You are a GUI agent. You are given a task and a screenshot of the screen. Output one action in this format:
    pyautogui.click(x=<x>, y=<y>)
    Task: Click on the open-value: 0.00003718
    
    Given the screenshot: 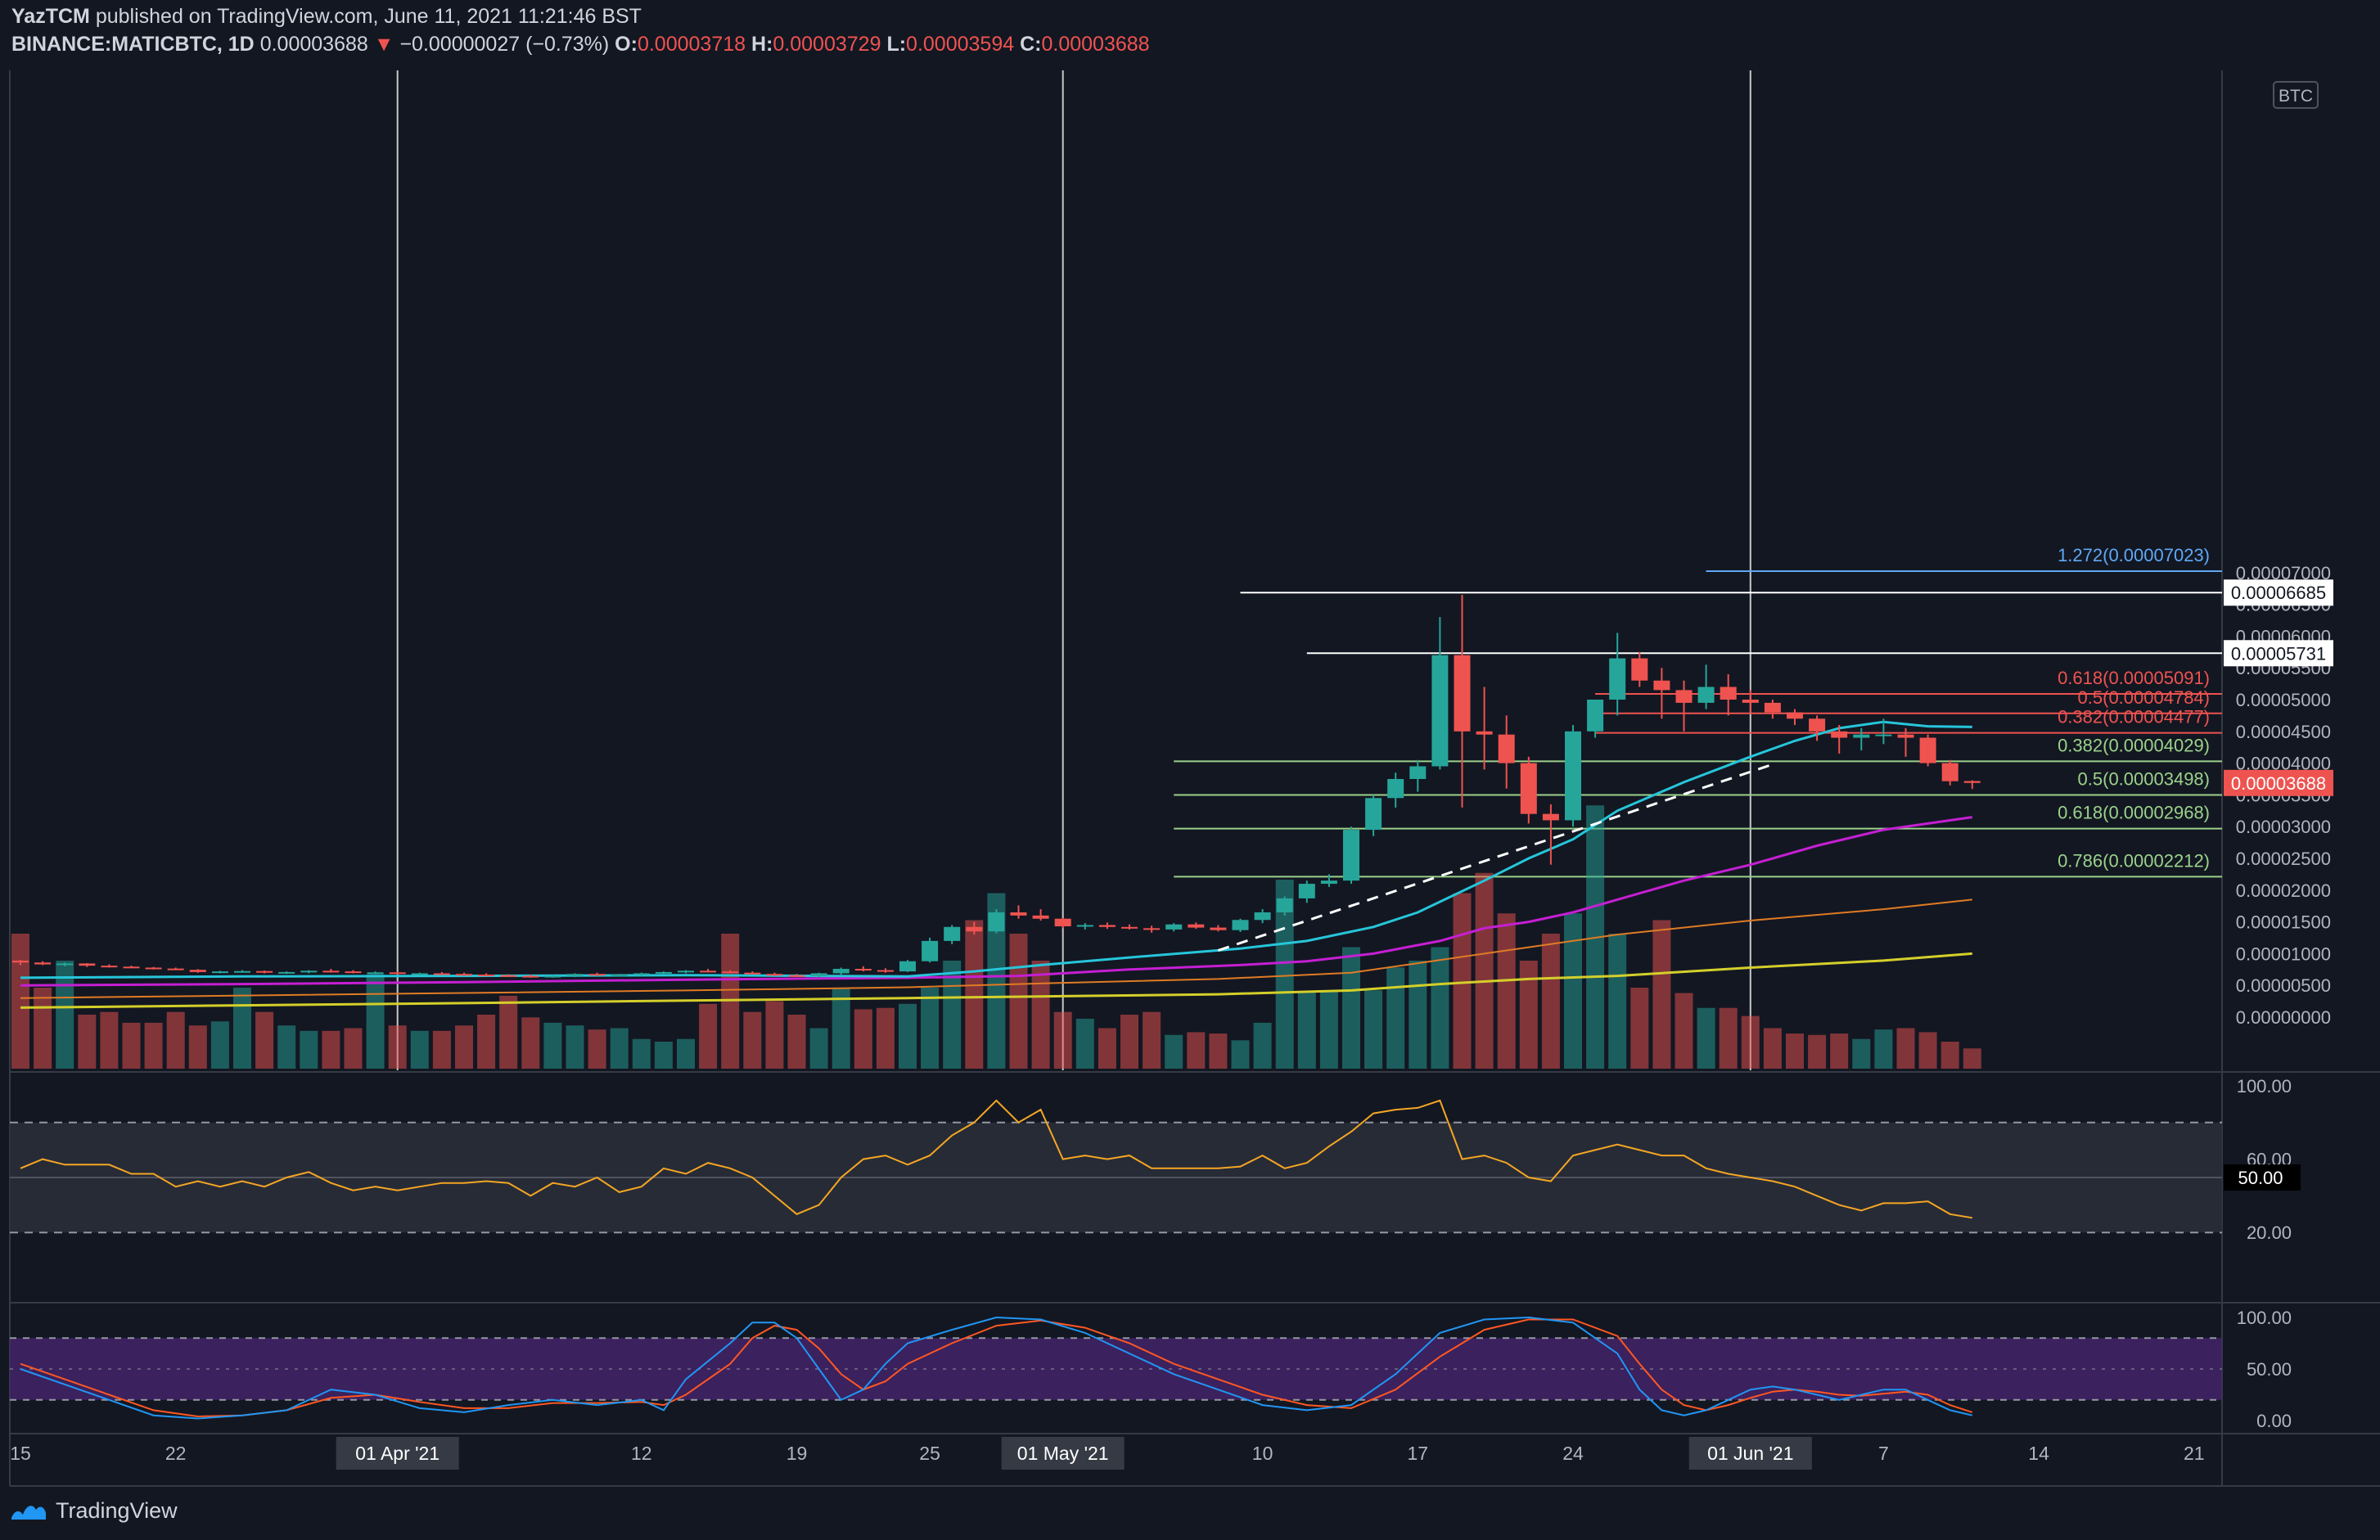 What is the action you would take?
    pyautogui.click(x=692, y=44)
    